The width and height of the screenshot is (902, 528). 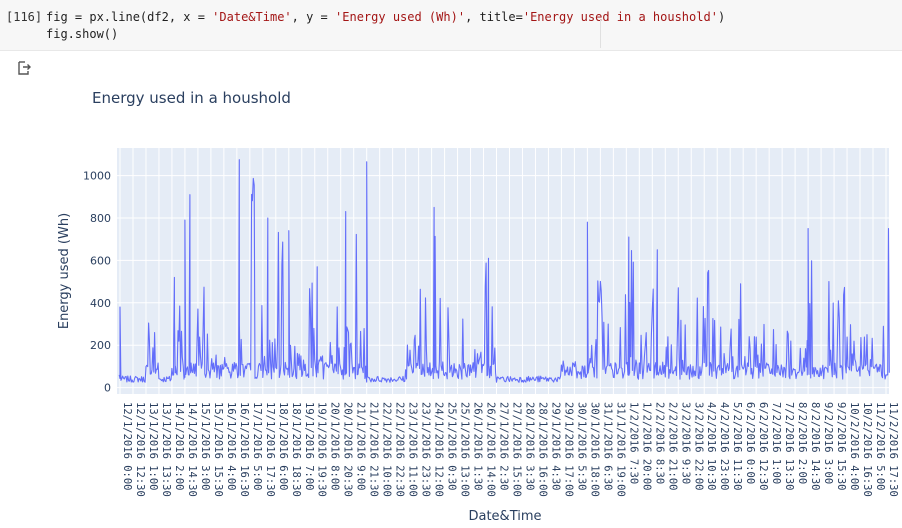 What do you see at coordinates (231, 446) in the screenshot?
I see `x-tick-label: 16/1/2016 4:00` at bounding box center [231, 446].